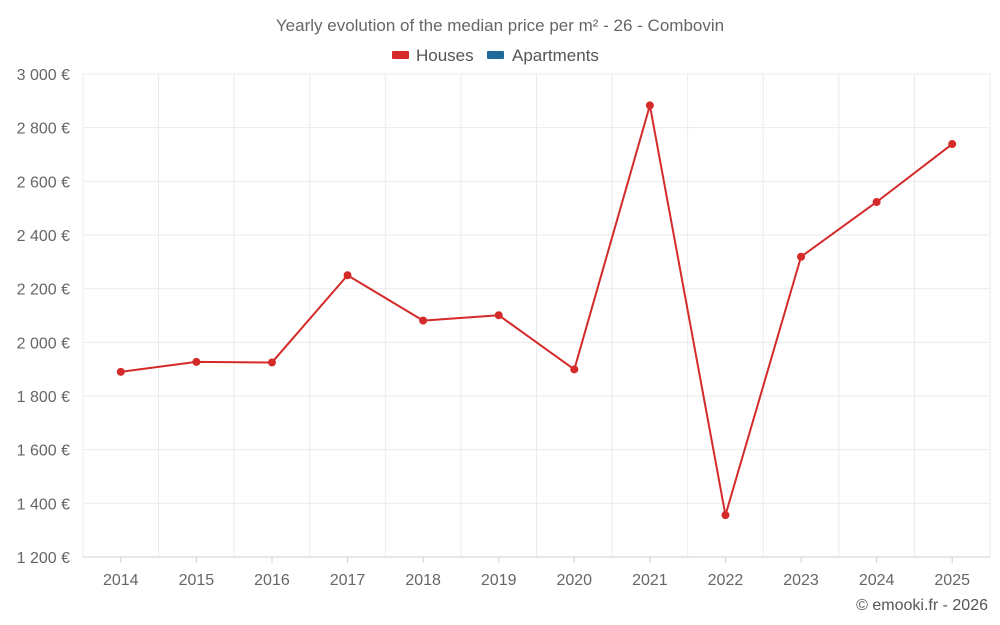  I want to click on credit-text: © emooki.fr - 2026, so click(922, 605).